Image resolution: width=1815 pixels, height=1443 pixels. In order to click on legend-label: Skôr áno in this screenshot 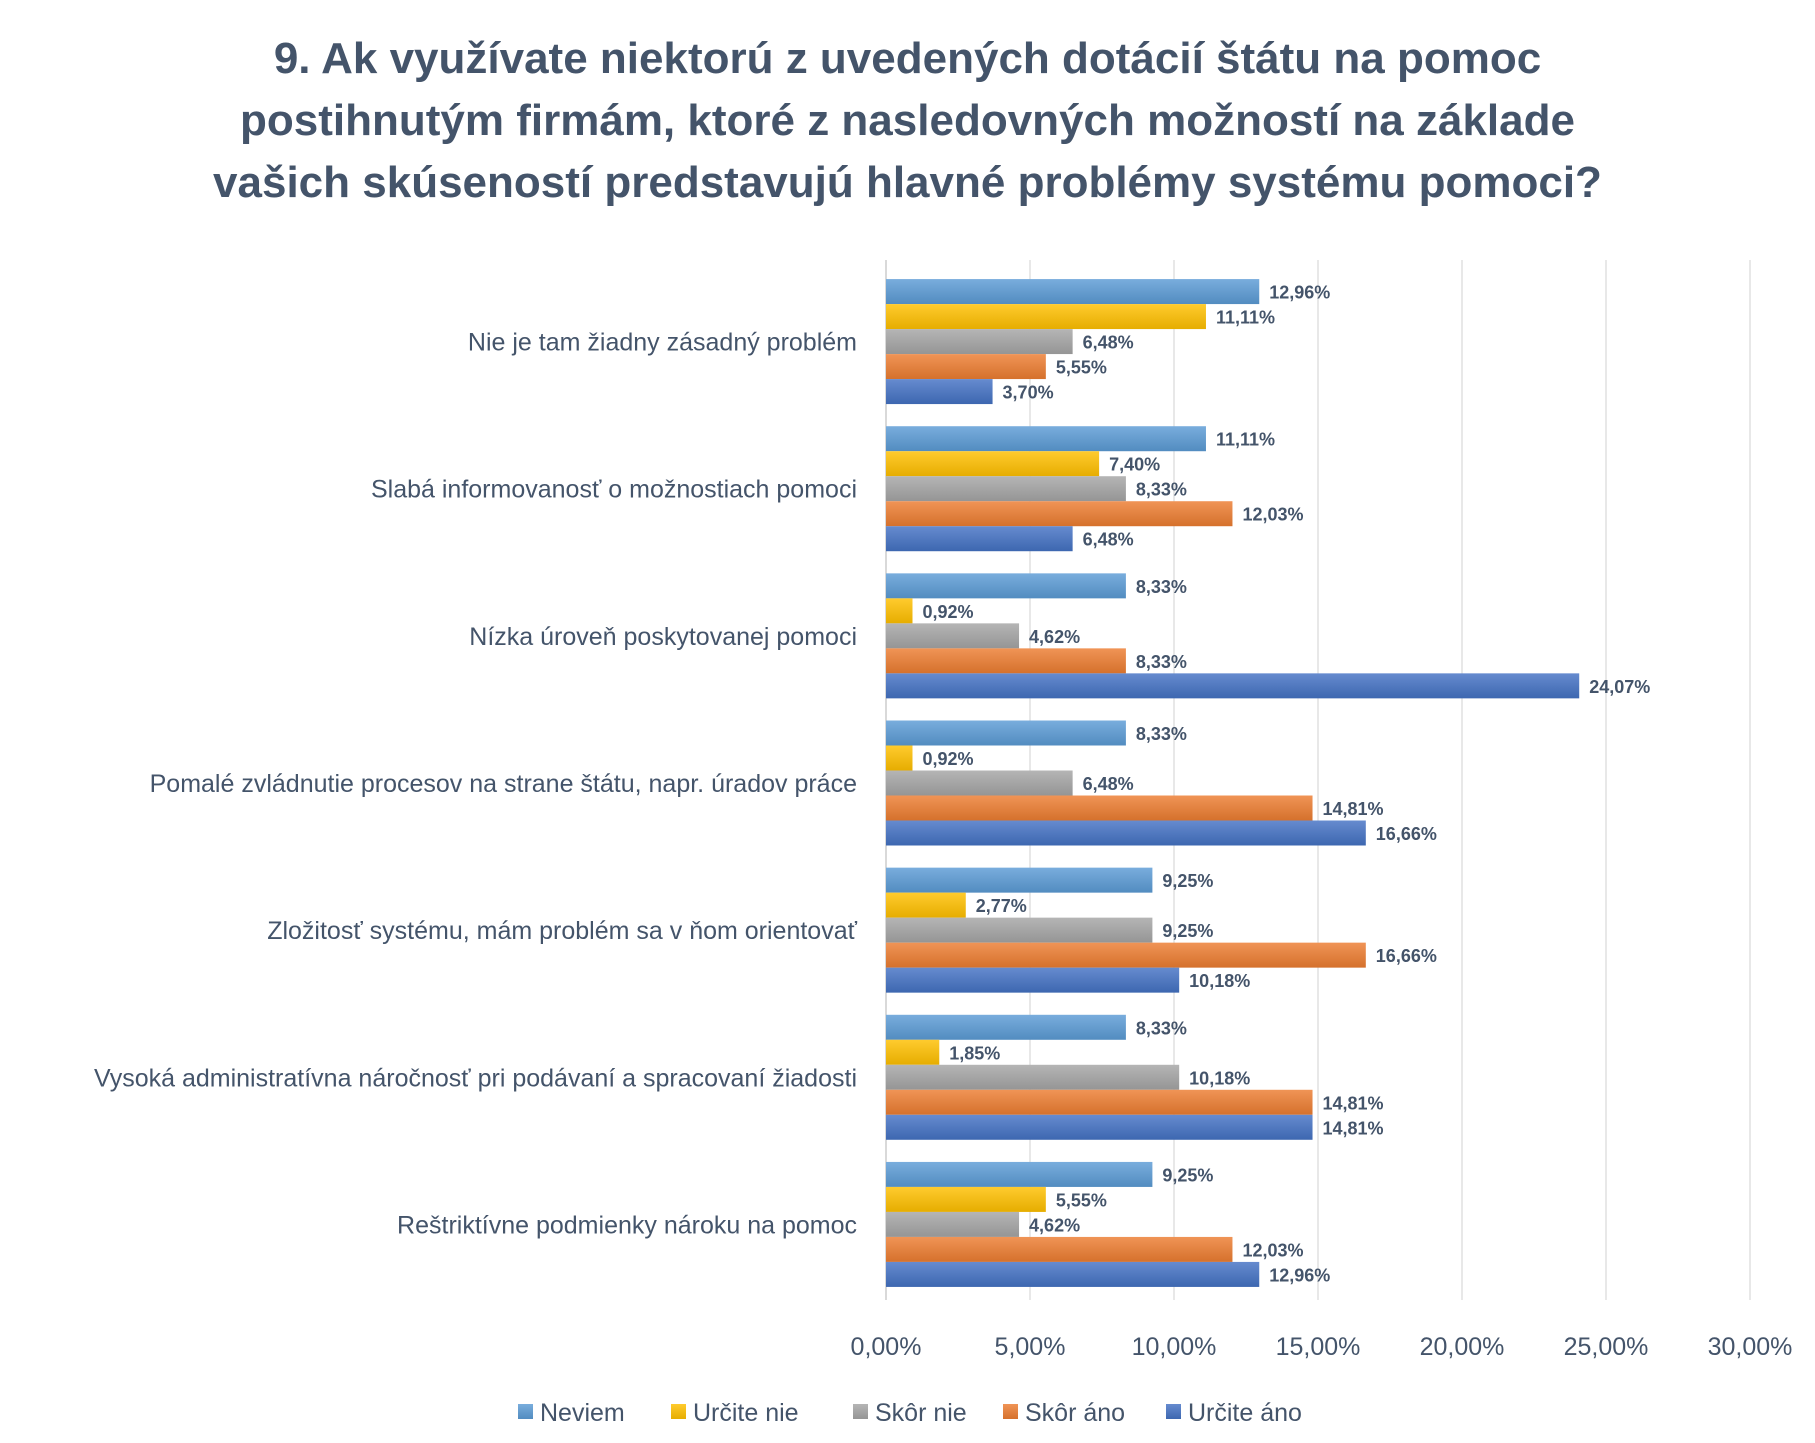, I will do `click(1075, 1413)`.